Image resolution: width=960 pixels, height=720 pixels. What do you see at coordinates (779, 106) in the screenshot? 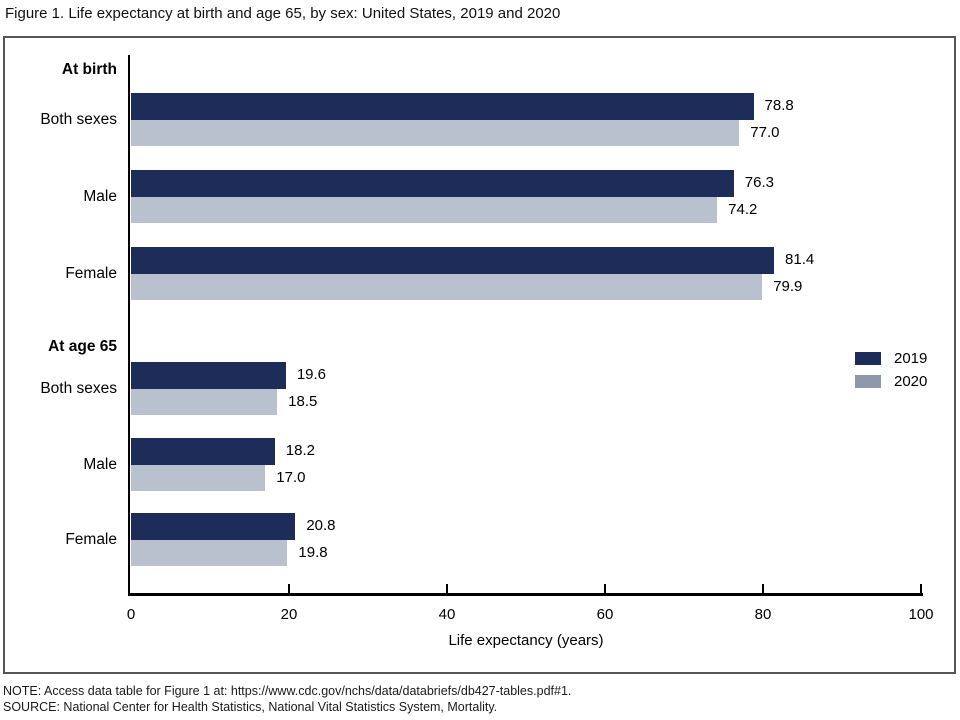
I see `bar-value-label-2019: 78.8` at bounding box center [779, 106].